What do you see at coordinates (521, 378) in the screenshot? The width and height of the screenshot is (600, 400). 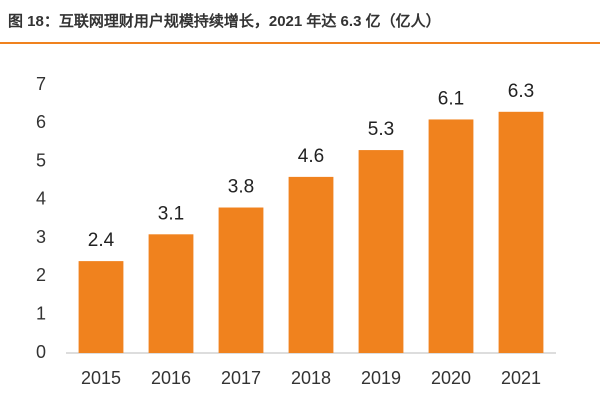 I see `x-tick-label: 2021` at bounding box center [521, 378].